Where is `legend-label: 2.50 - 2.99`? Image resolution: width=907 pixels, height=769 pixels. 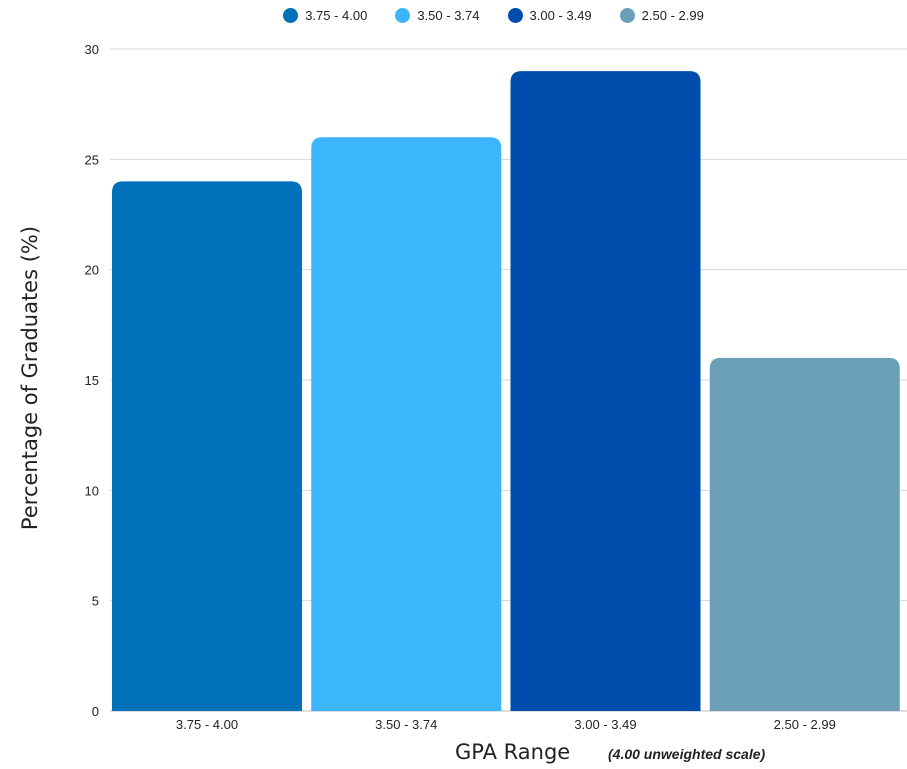
legend-label: 2.50 - 2.99 is located at coordinates (672, 15).